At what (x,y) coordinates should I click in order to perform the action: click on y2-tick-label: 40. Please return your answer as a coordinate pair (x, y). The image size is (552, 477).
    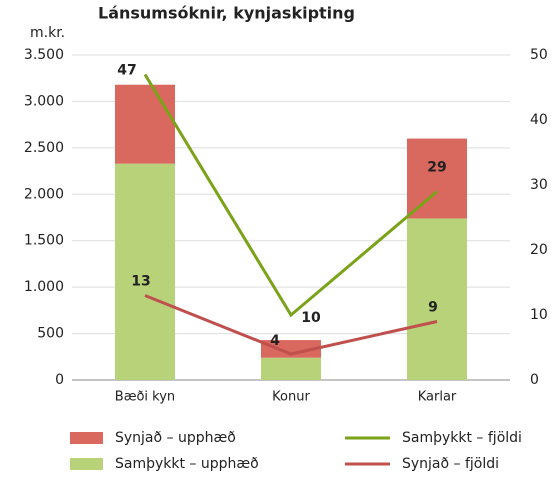
    Looking at the image, I should click on (539, 120).